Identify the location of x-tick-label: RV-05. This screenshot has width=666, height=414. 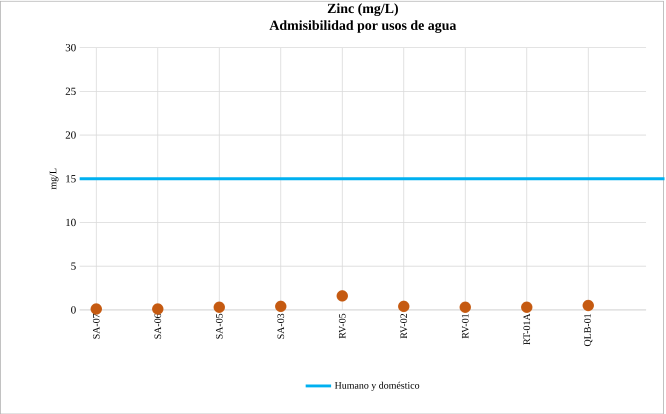
(342, 326).